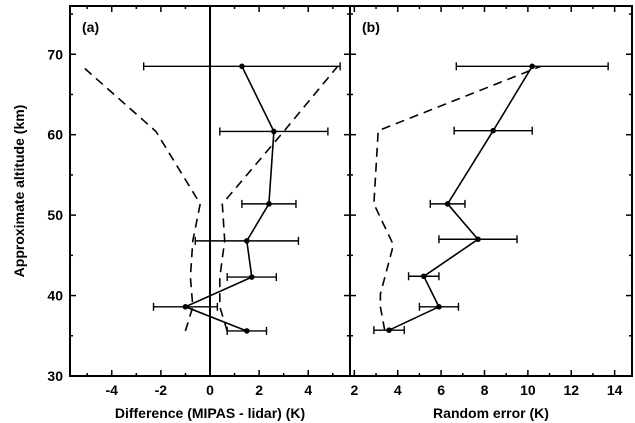 This screenshot has height=423, width=635. Describe the element at coordinates (90, 27) in the screenshot. I see `panel-a-label: (a)` at that location.